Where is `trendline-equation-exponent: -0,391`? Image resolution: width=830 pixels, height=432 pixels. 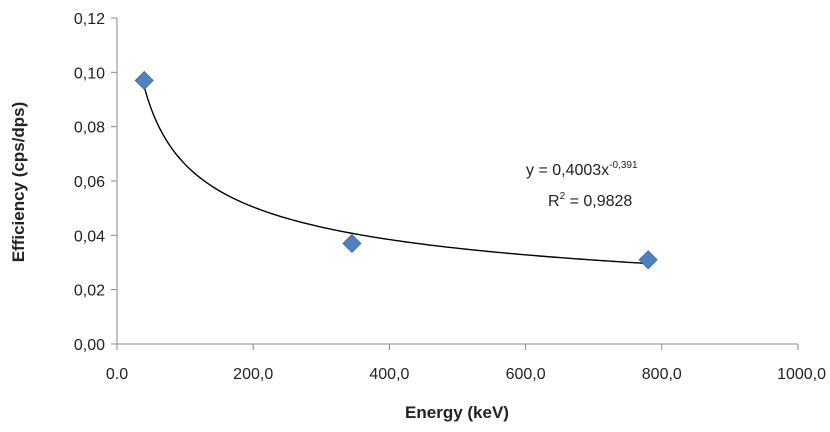
trendline-equation-exponent: -0,391 is located at coordinates (623, 165).